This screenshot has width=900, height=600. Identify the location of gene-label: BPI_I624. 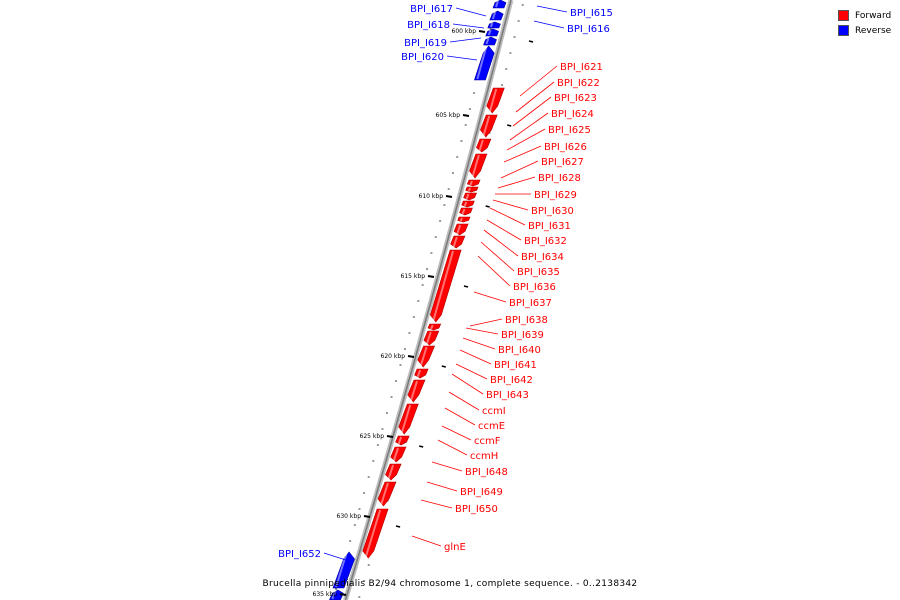
(572, 114).